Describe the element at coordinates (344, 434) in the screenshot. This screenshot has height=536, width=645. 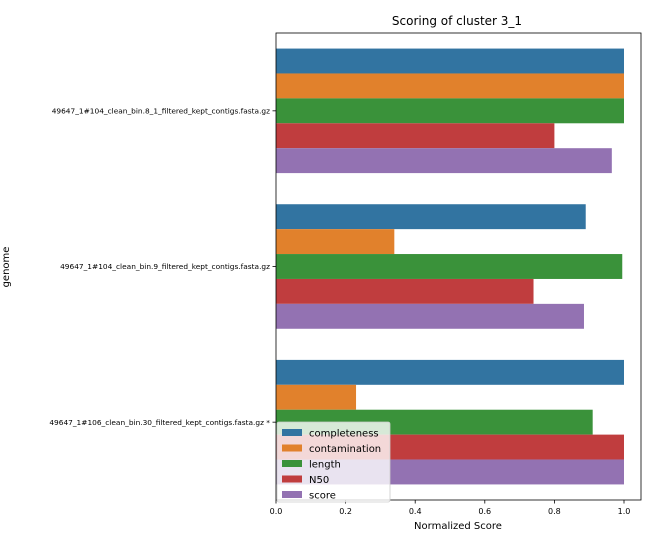
I see `legend-label-completeness: completeness` at that location.